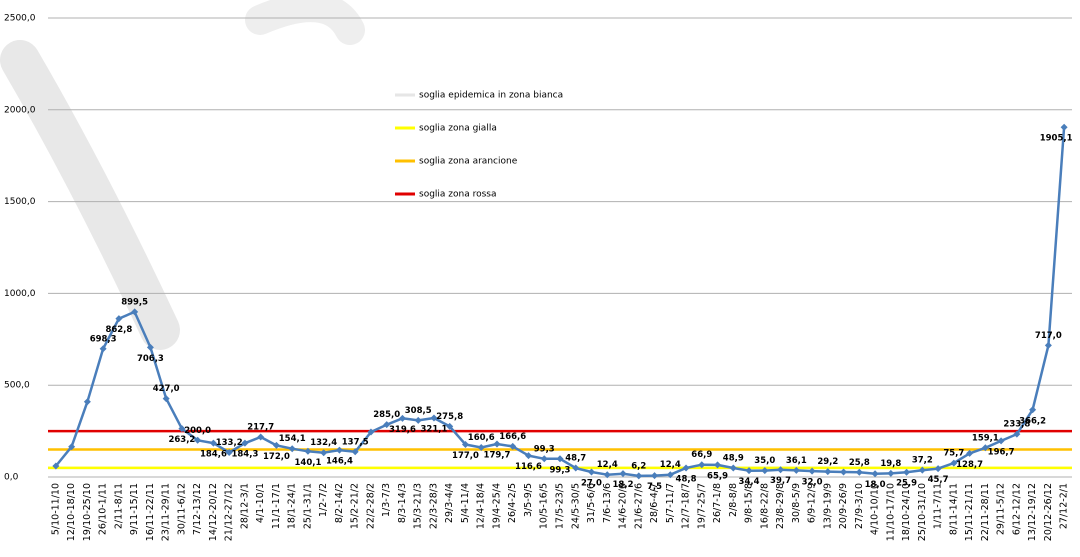 This screenshot has height=557, width=1080. I want to click on x-tick-label: 18/10-24/10, so click(906, 512).